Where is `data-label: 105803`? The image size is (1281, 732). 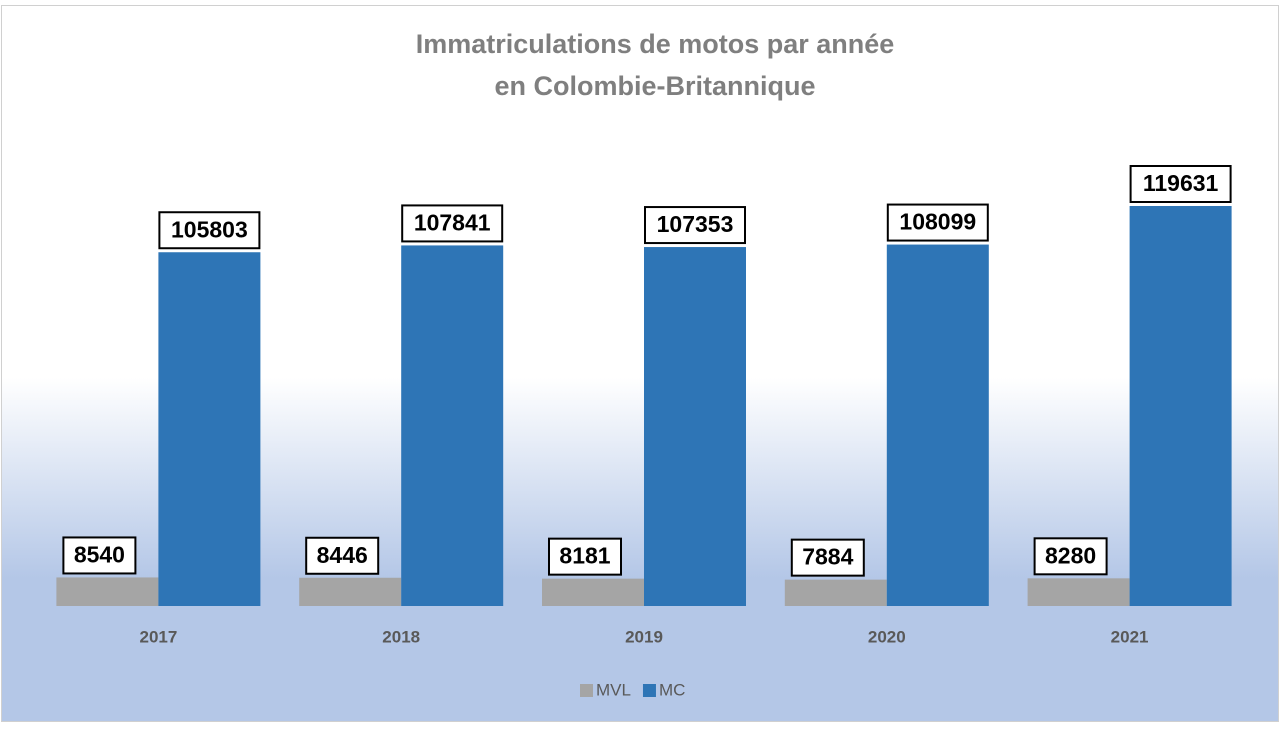 data-label: 105803 is located at coordinates (209, 229).